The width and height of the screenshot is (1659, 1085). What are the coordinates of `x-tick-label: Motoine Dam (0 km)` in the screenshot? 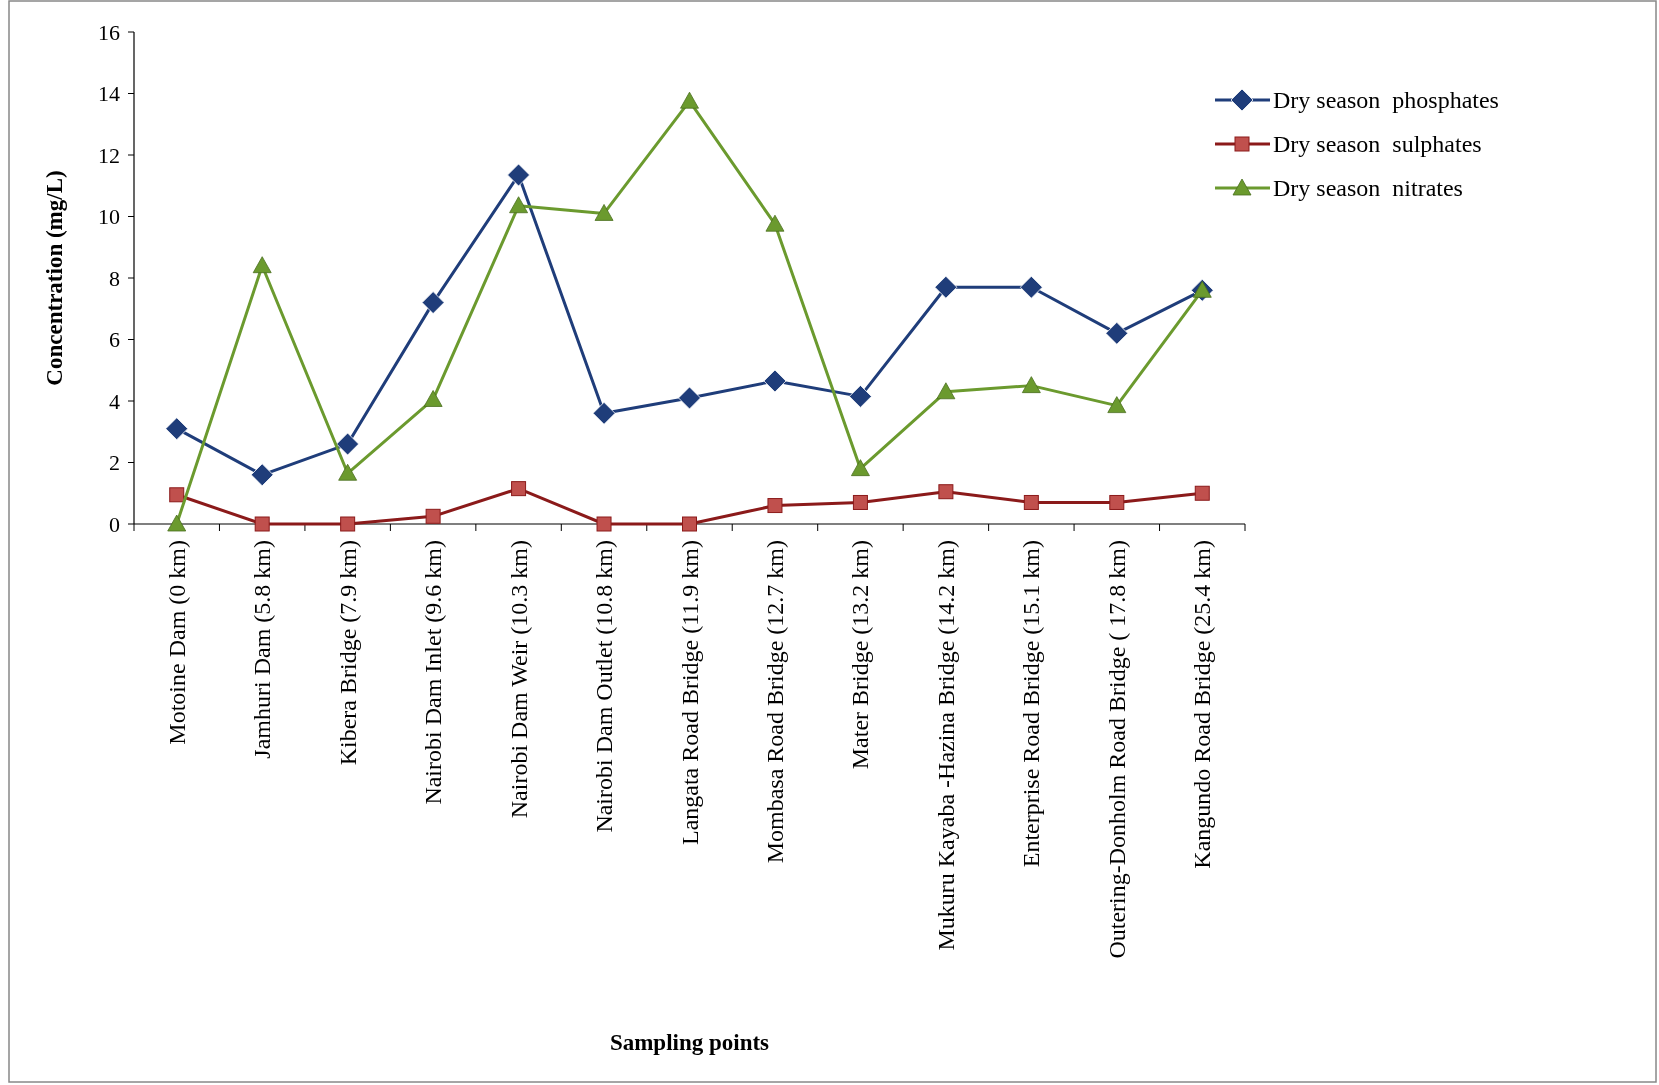 It's located at (176, 642).